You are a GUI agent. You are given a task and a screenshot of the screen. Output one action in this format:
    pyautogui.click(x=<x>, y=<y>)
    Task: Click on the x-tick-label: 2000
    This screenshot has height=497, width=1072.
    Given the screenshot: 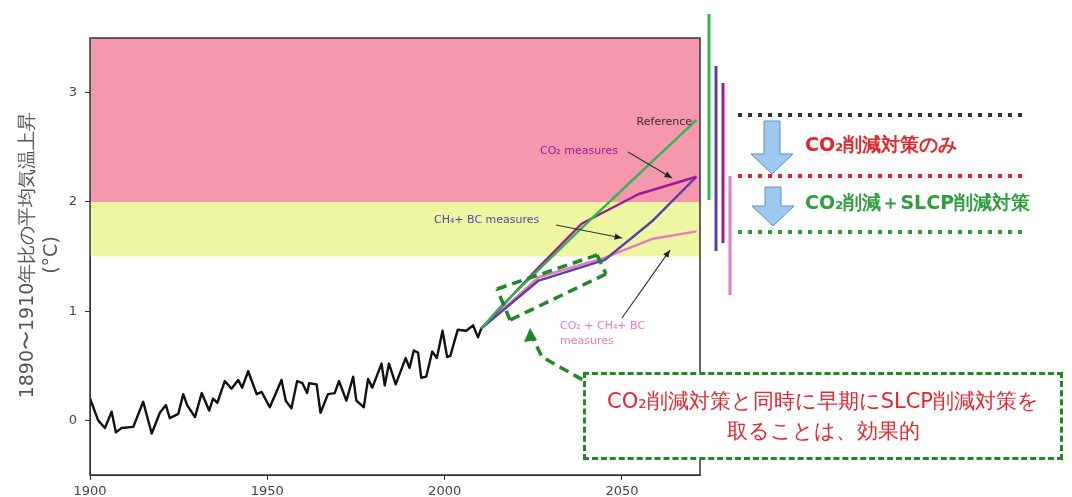 What is the action you would take?
    pyautogui.click(x=445, y=490)
    